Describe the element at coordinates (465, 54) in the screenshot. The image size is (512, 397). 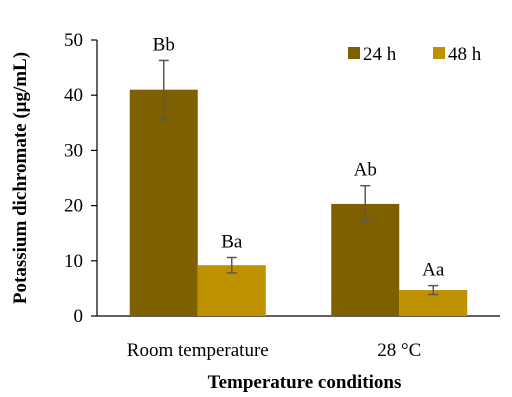
I see `legend-label: 48 h` at that location.